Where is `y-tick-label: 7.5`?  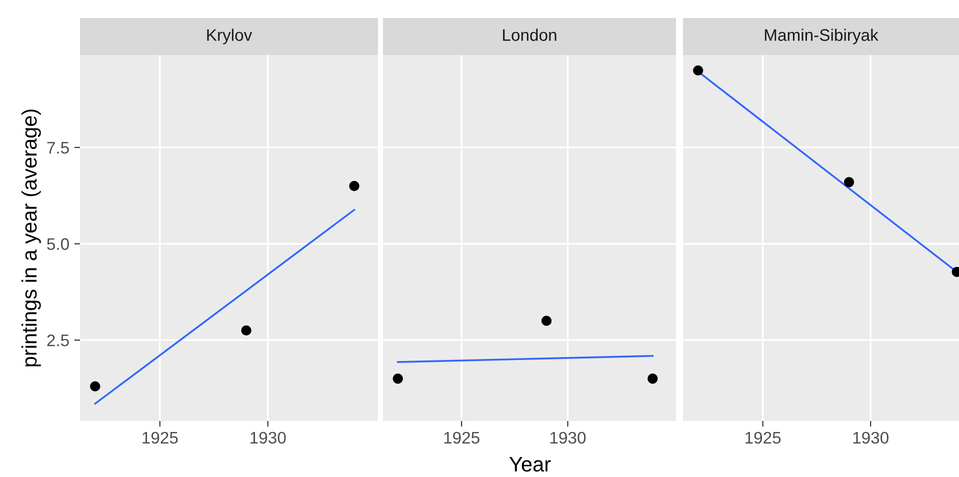 y-tick-label: 7.5 is located at coordinates (58, 148).